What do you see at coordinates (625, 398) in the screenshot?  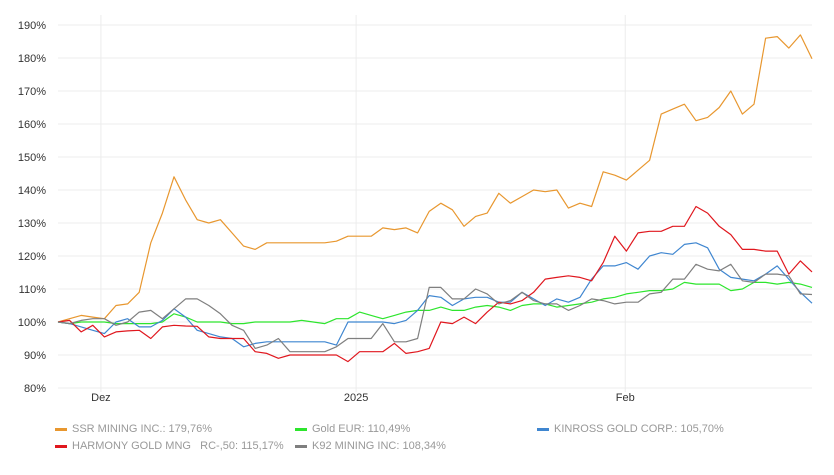 I see `x-tick-label: Feb` at bounding box center [625, 398].